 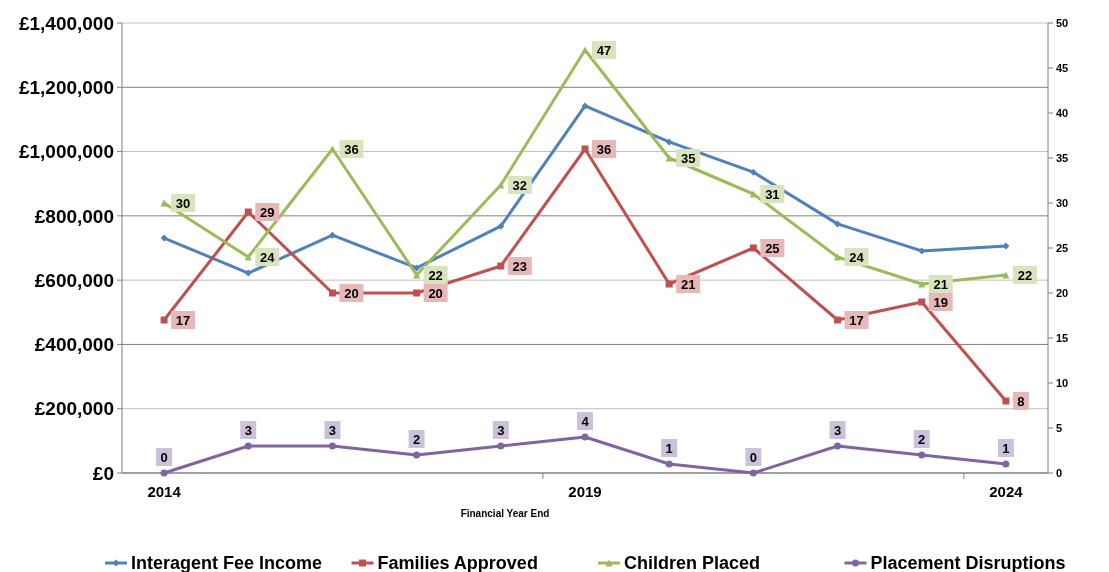 What do you see at coordinates (1062, 112) in the screenshot?
I see `y2-tick-label: 40` at bounding box center [1062, 112].